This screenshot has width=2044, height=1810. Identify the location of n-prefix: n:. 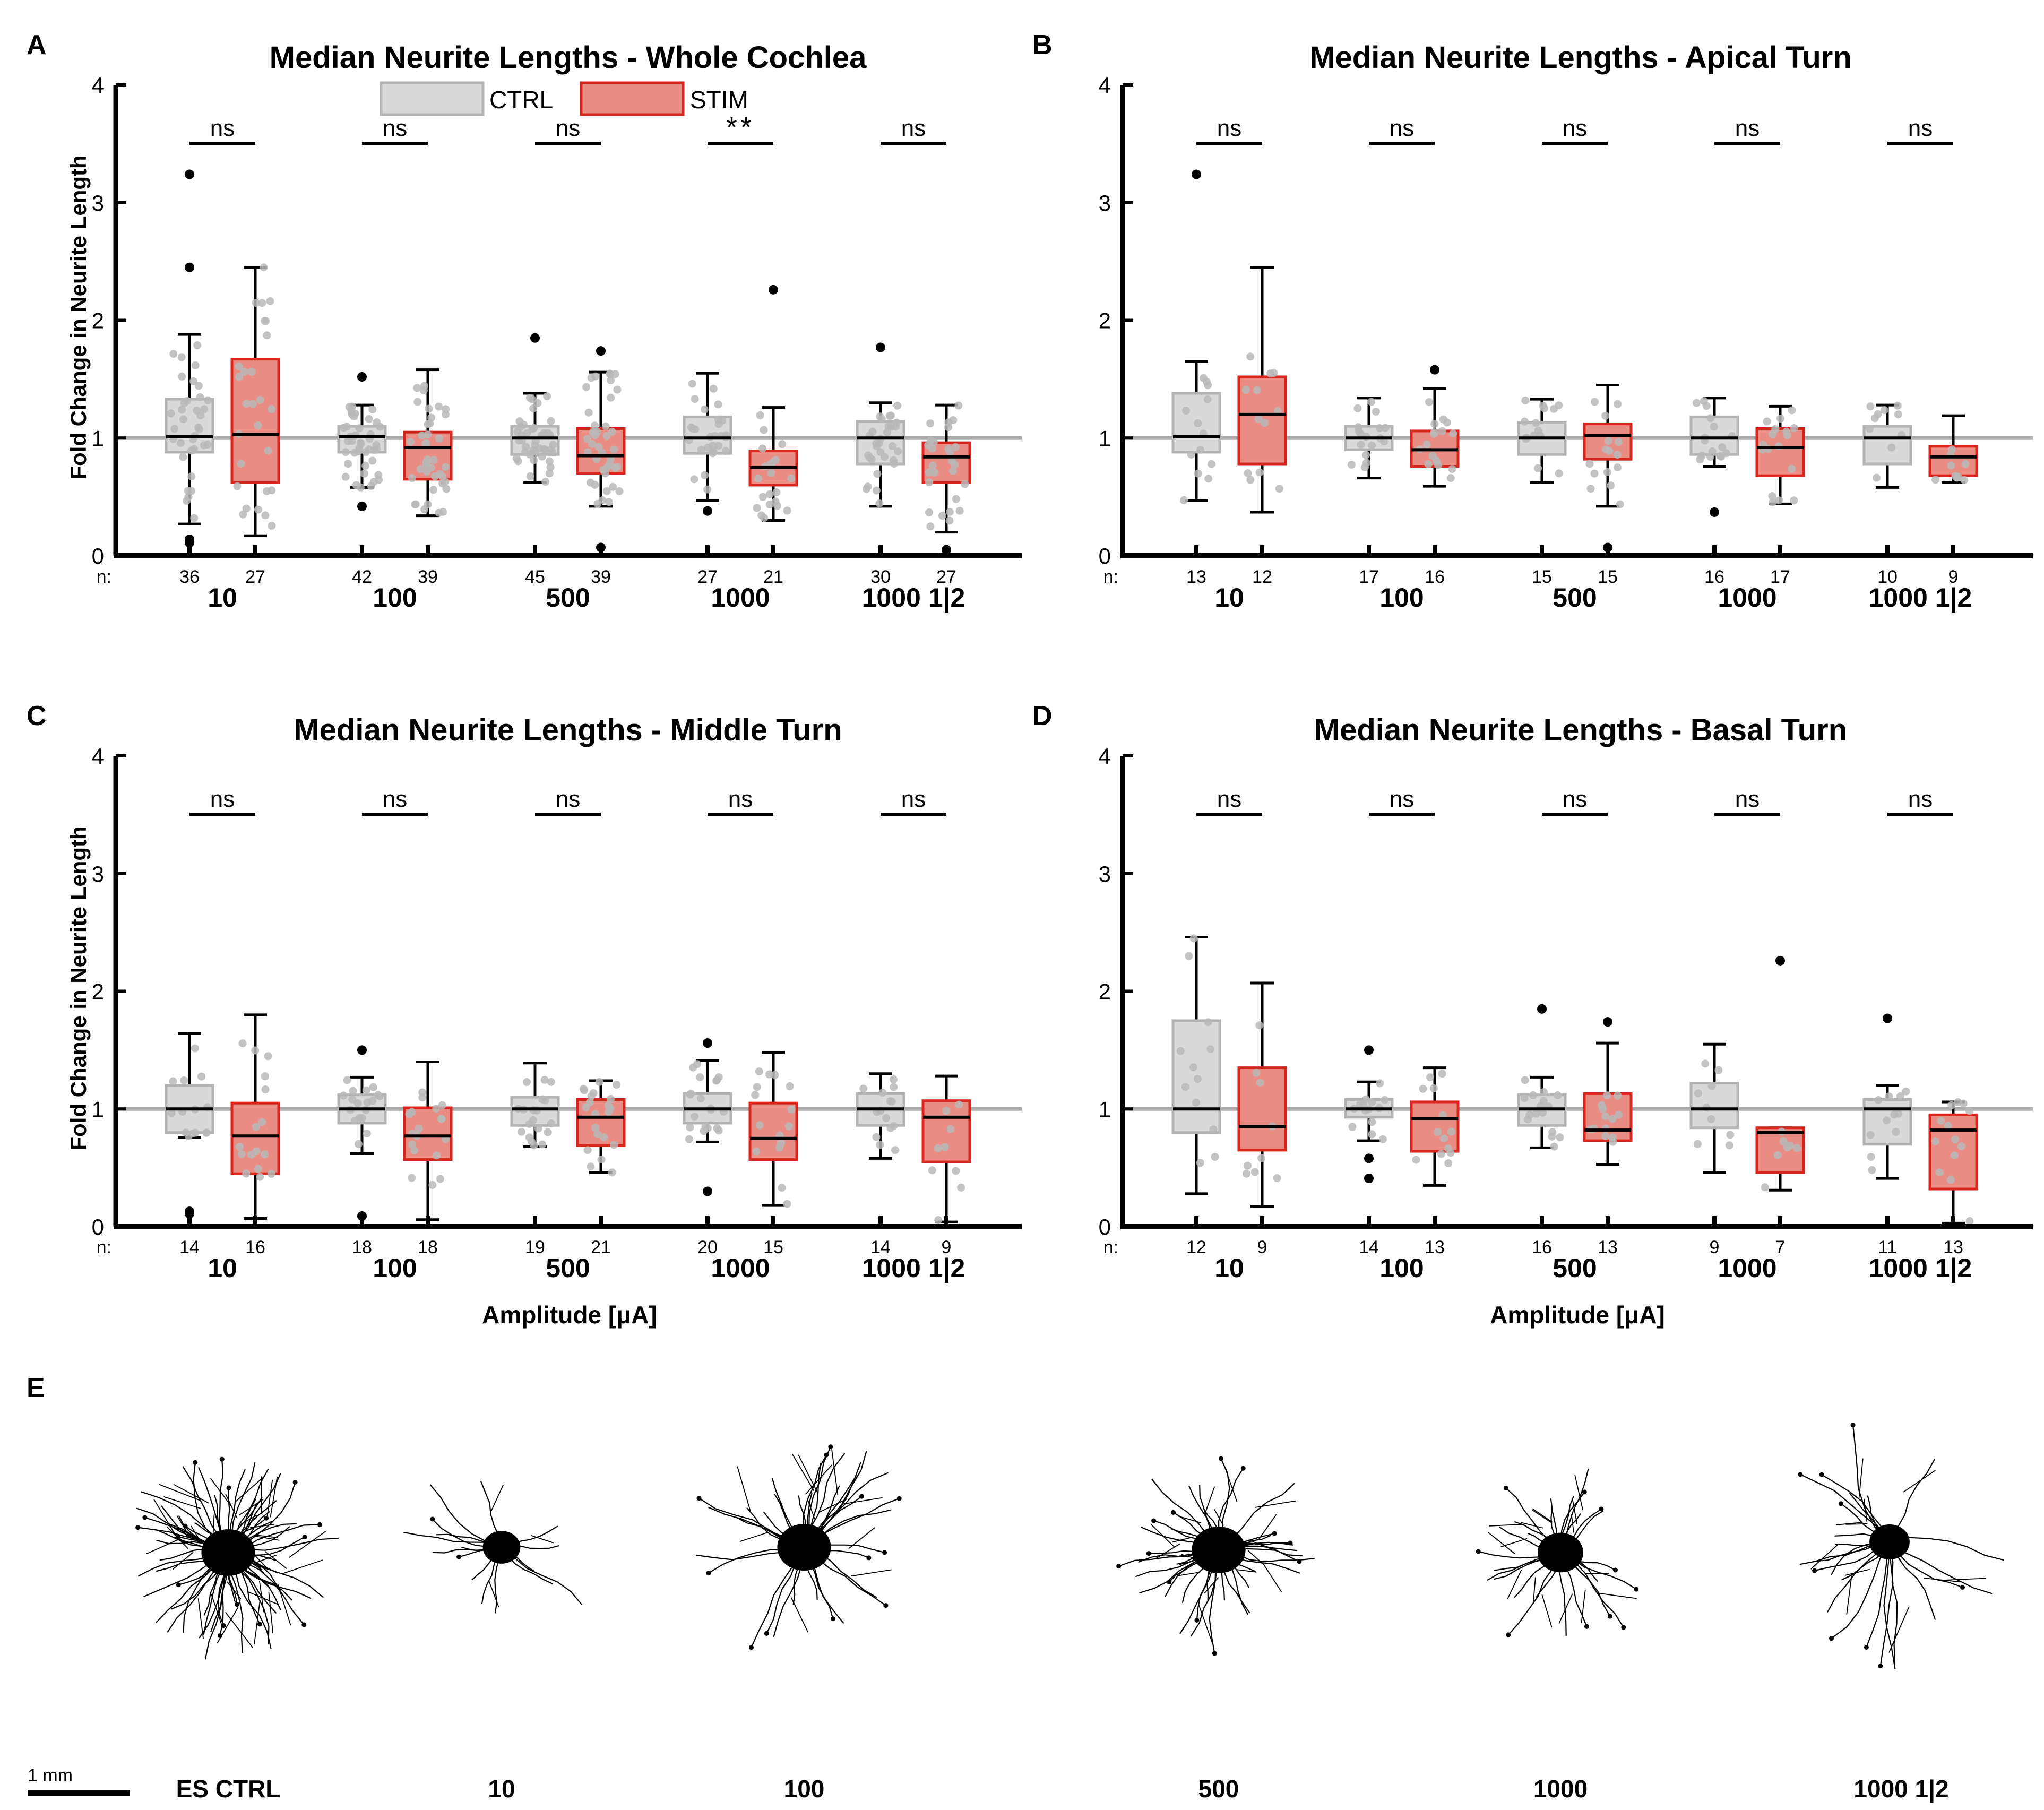
(104, 577).